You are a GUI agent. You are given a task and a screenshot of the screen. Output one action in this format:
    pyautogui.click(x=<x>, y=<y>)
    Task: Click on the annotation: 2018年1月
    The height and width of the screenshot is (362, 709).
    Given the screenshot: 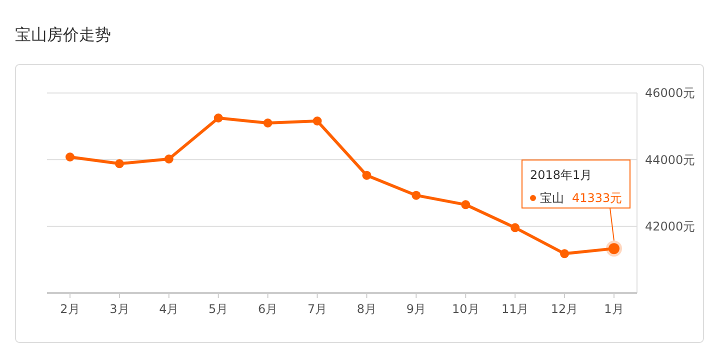 What is the action you would take?
    pyautogui.click(x=561, y=175)
    